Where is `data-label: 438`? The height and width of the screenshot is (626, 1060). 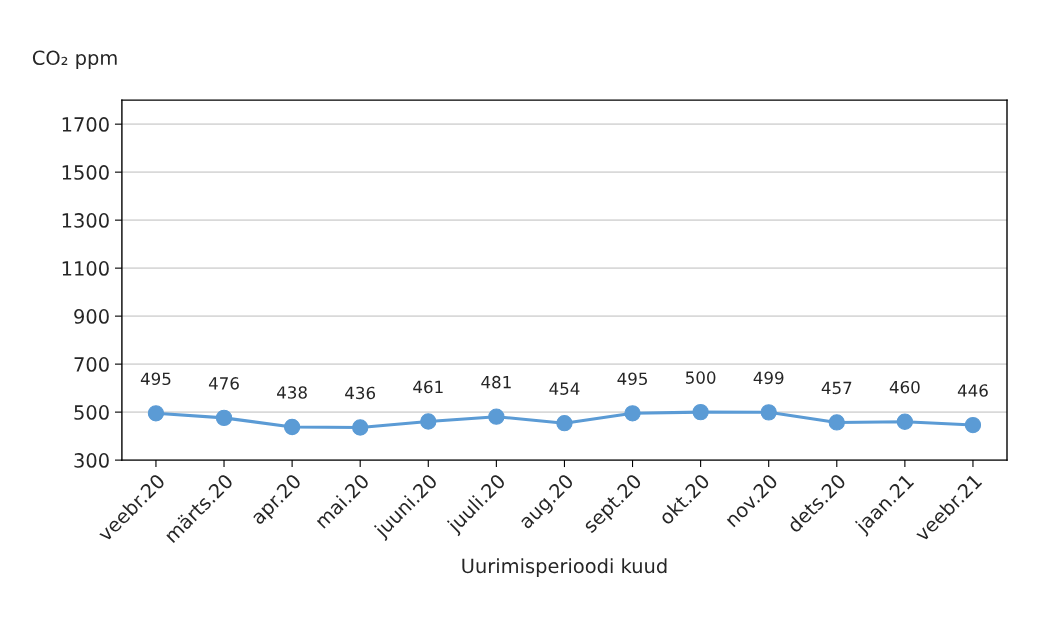
data-label: 438 is located at coordinates (292, 392).